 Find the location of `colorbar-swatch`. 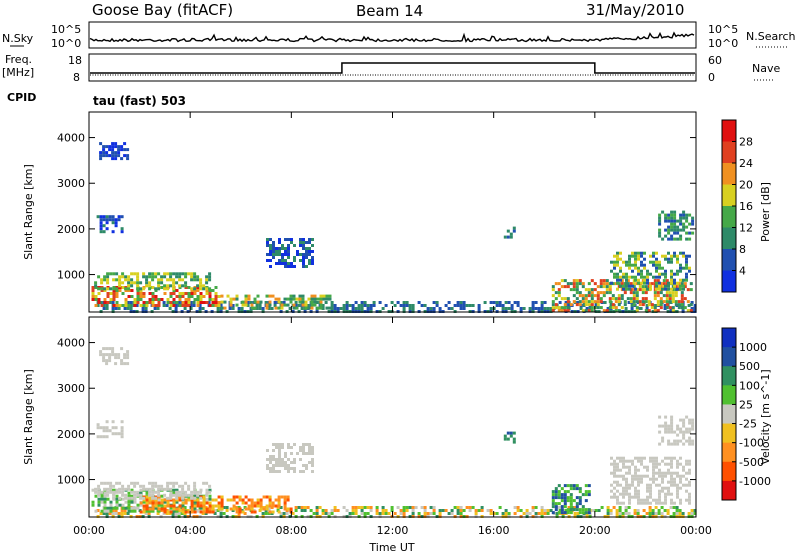

colorbar-swatch is located at coordinates (729, 376).